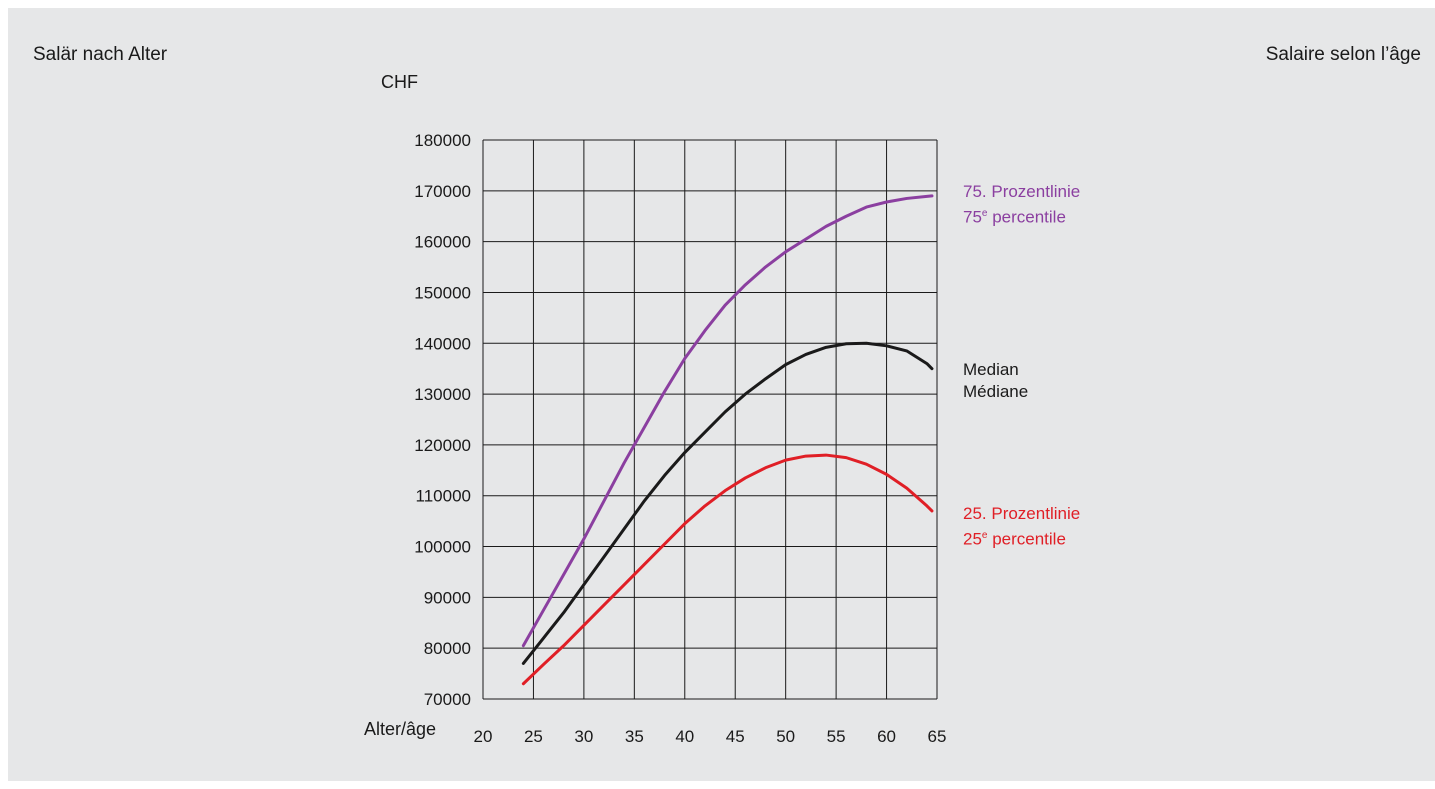  What do you see at coordinates (1022, 513) in the screenshot?
I see `legend-label-p25-line1: 25. Prozentlinie` at bounding box center [1022, 513].